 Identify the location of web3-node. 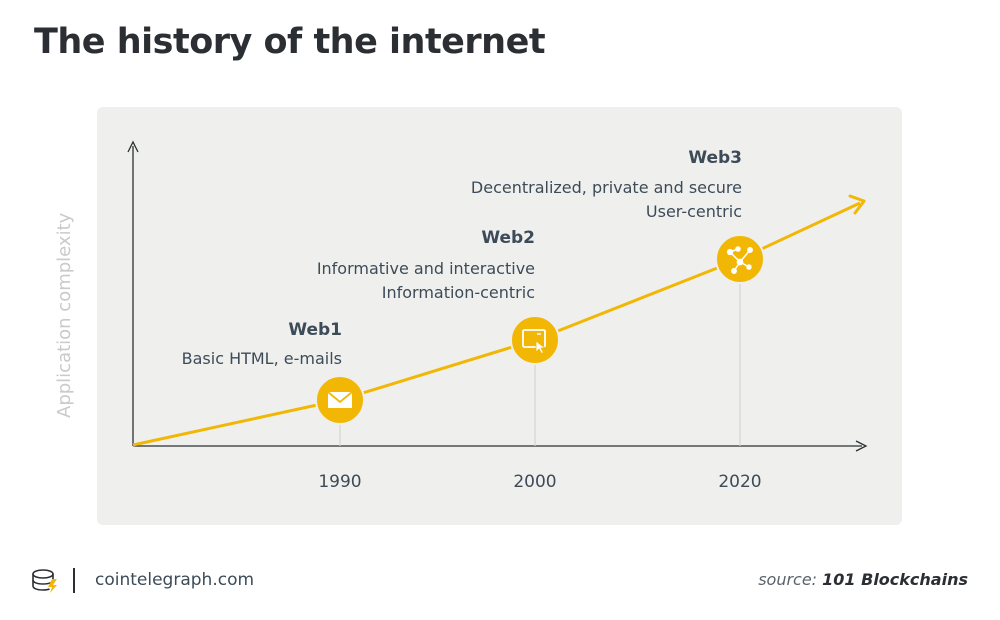
(740, 259).